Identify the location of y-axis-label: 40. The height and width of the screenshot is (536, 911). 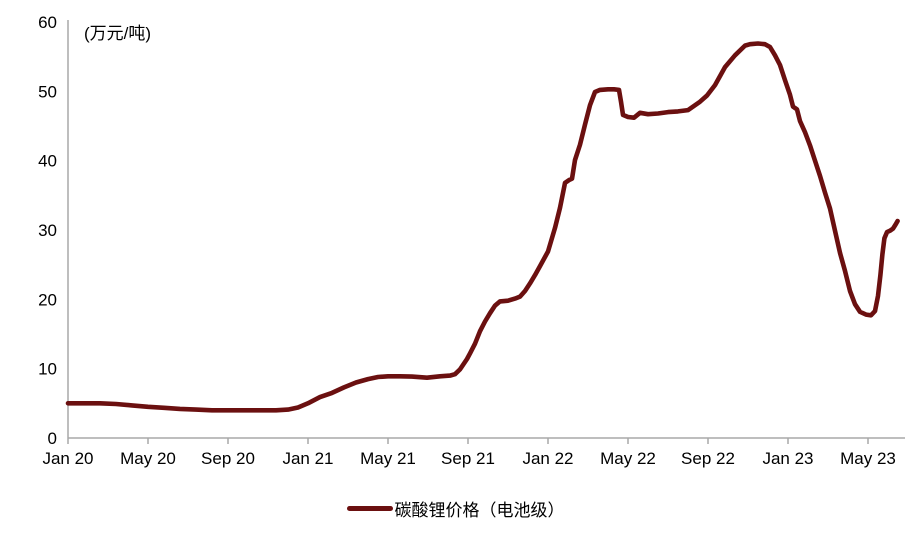
(47, 161).